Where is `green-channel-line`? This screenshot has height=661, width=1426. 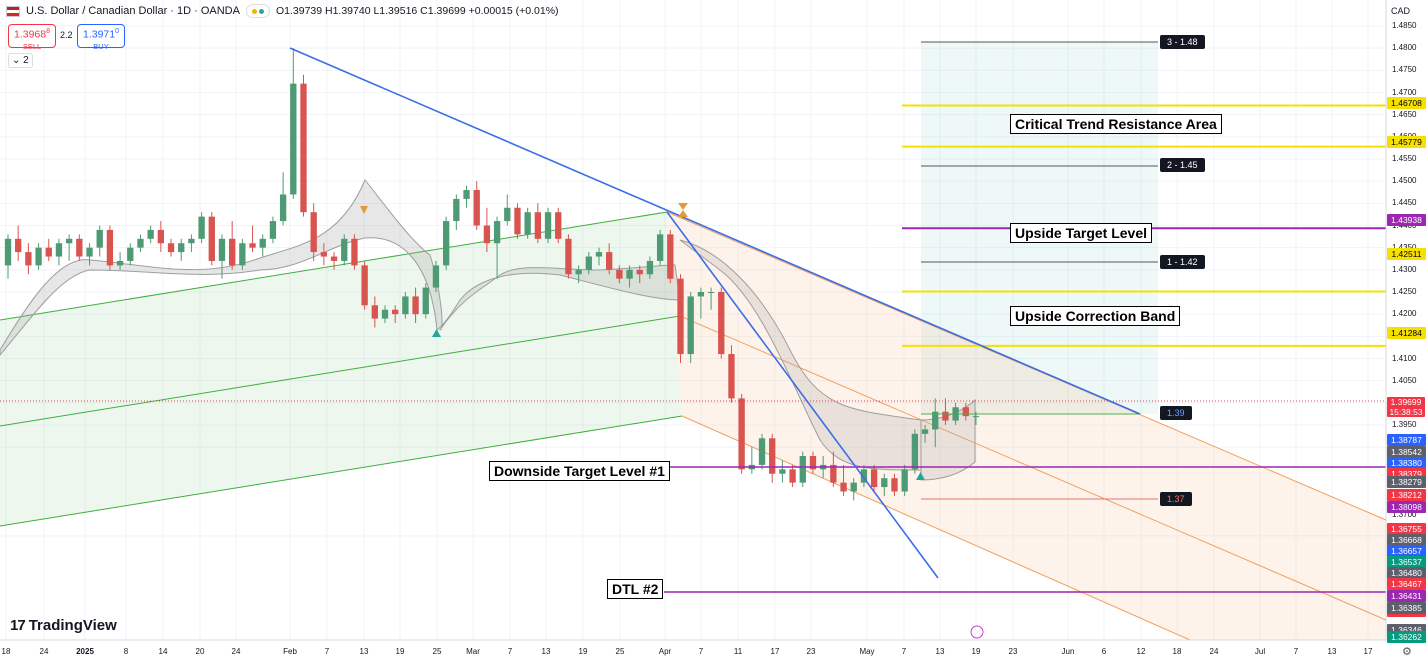
green-channel-line is located at coordinates (340, 371).